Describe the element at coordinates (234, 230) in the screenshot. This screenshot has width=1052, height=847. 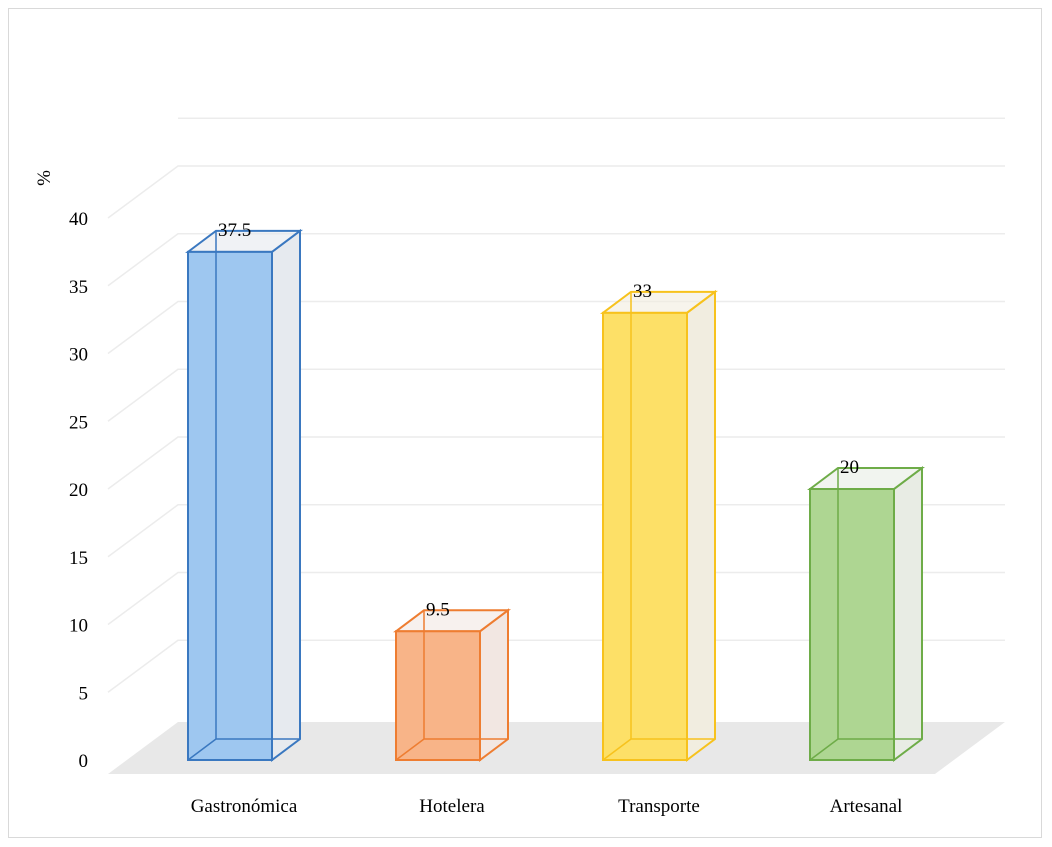
I see `data-label: 37.5` at that location.